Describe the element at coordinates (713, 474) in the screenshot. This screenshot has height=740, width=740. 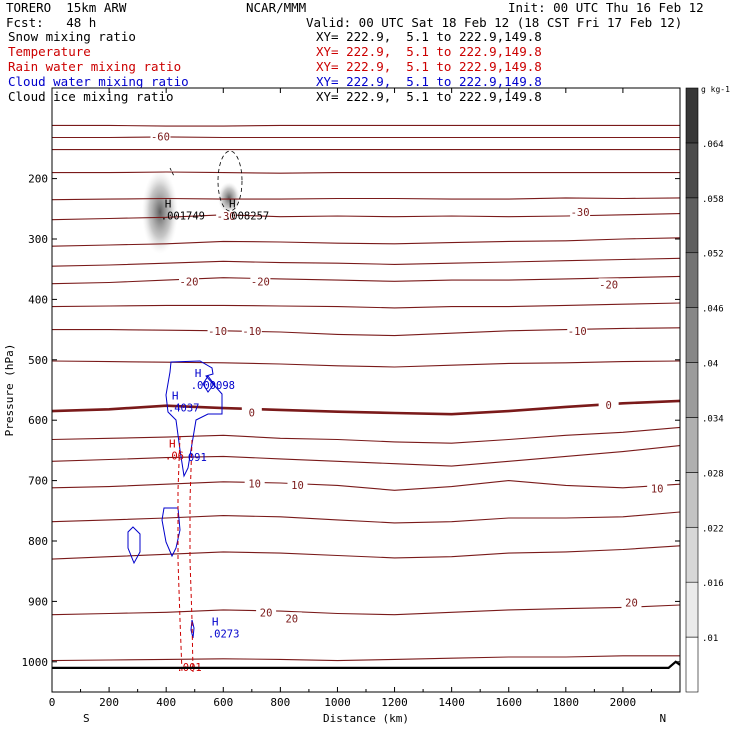
I see `colorbar-tick-3: .028` at that location.